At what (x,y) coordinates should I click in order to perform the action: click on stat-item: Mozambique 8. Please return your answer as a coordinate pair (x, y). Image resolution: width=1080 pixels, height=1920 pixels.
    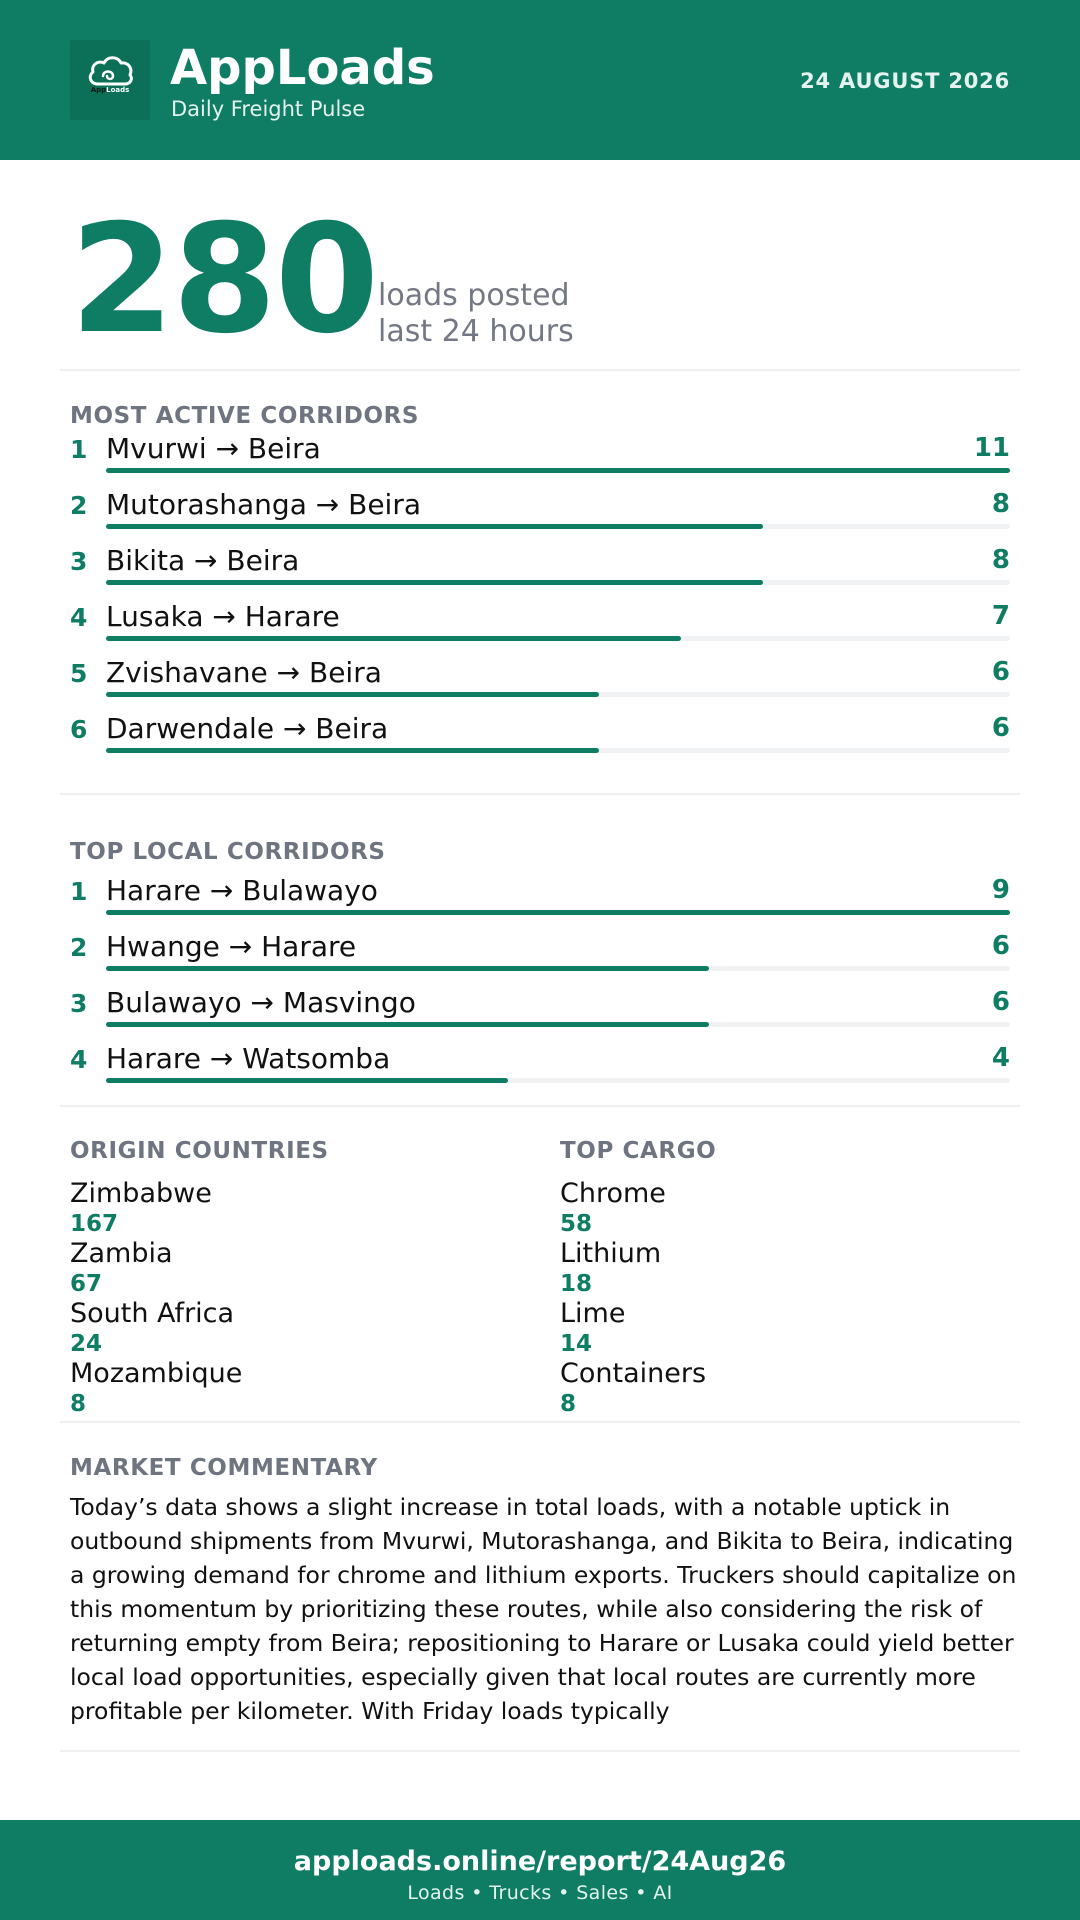
    Looking at the image, I should click on (290, 1389).